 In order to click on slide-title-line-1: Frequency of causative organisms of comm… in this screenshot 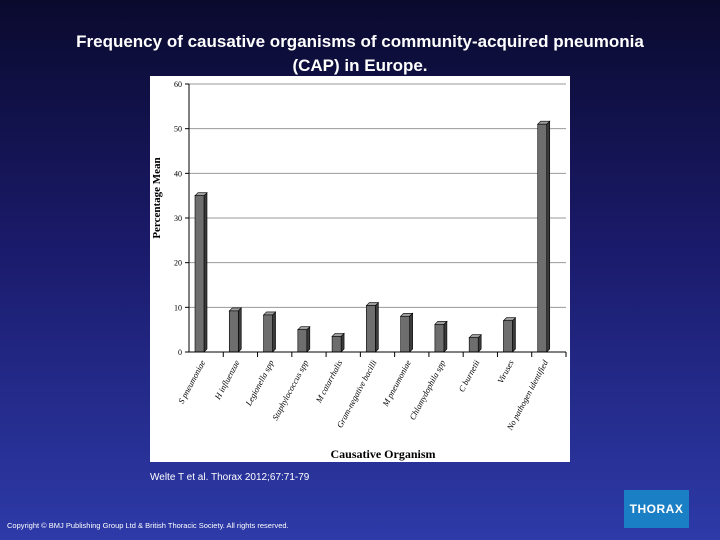, I will do `click(360, 41)`.